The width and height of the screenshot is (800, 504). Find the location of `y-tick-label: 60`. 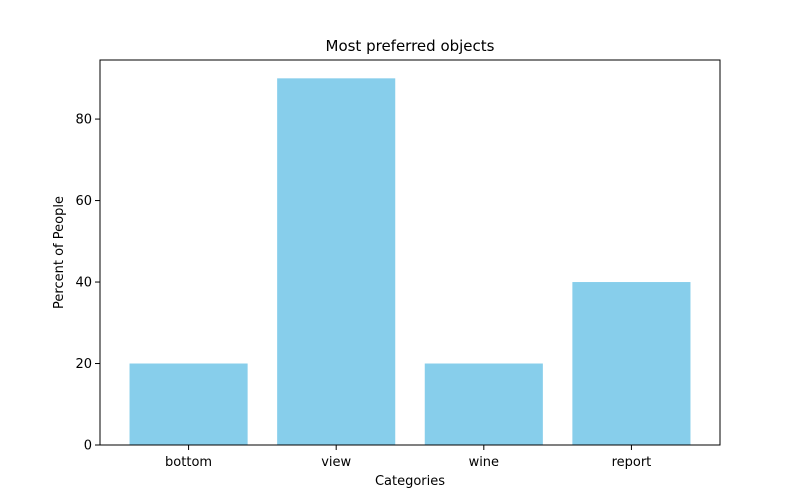

y-tick-label: 60 is located at coordinates (83, 201).